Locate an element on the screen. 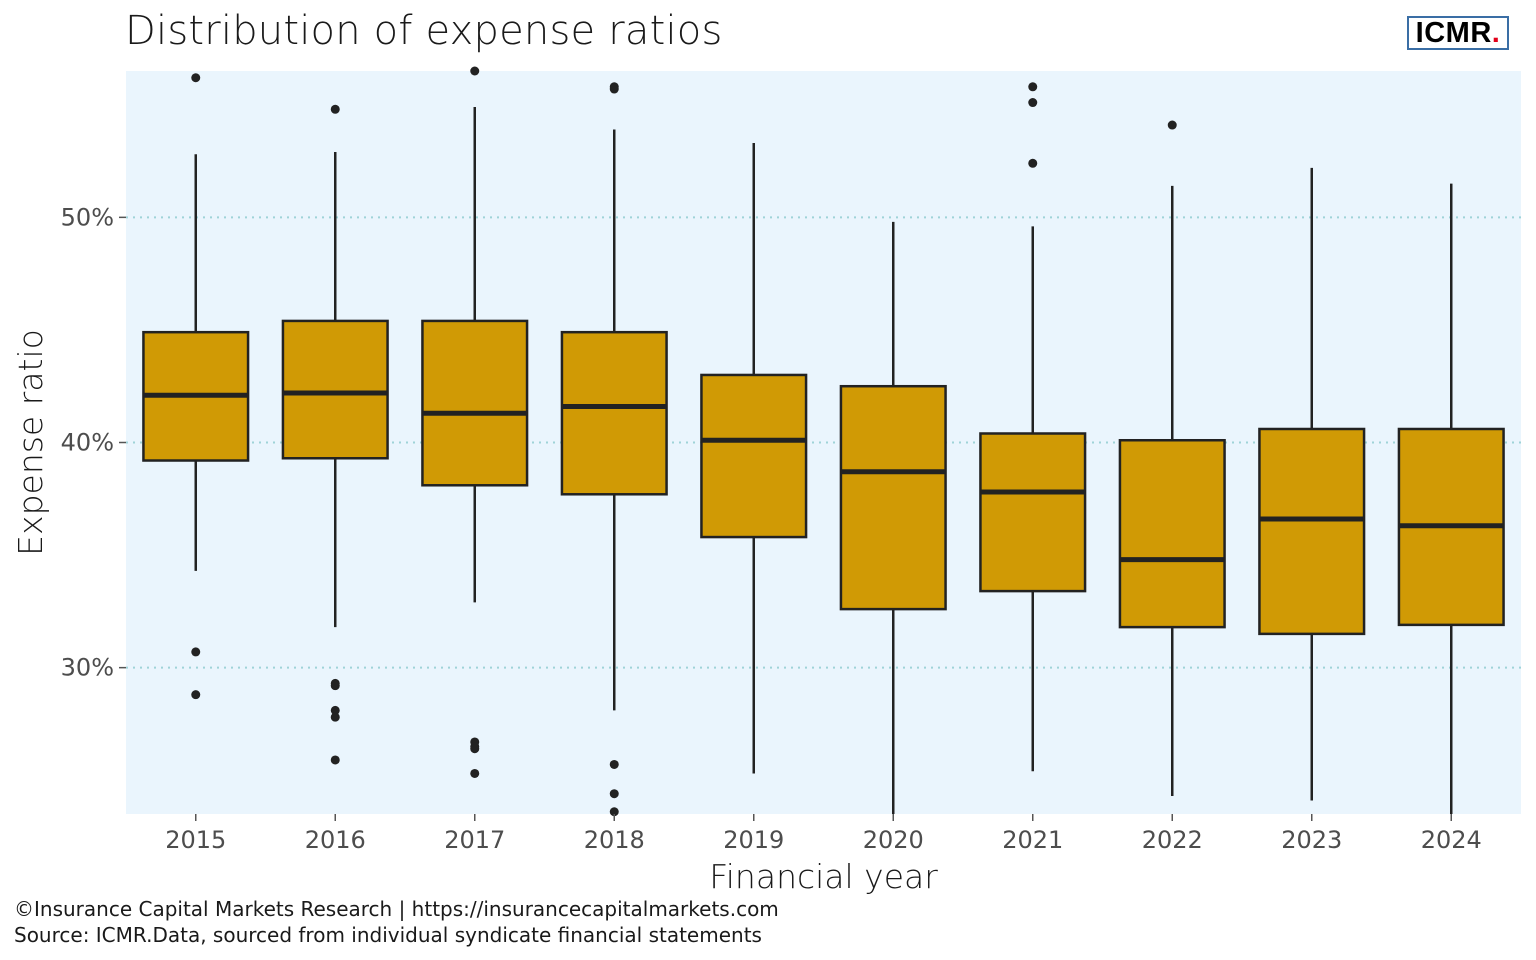 The width and height of the screenshot is (1536, 960). box-2021 is located at coordinates (1033, 427).